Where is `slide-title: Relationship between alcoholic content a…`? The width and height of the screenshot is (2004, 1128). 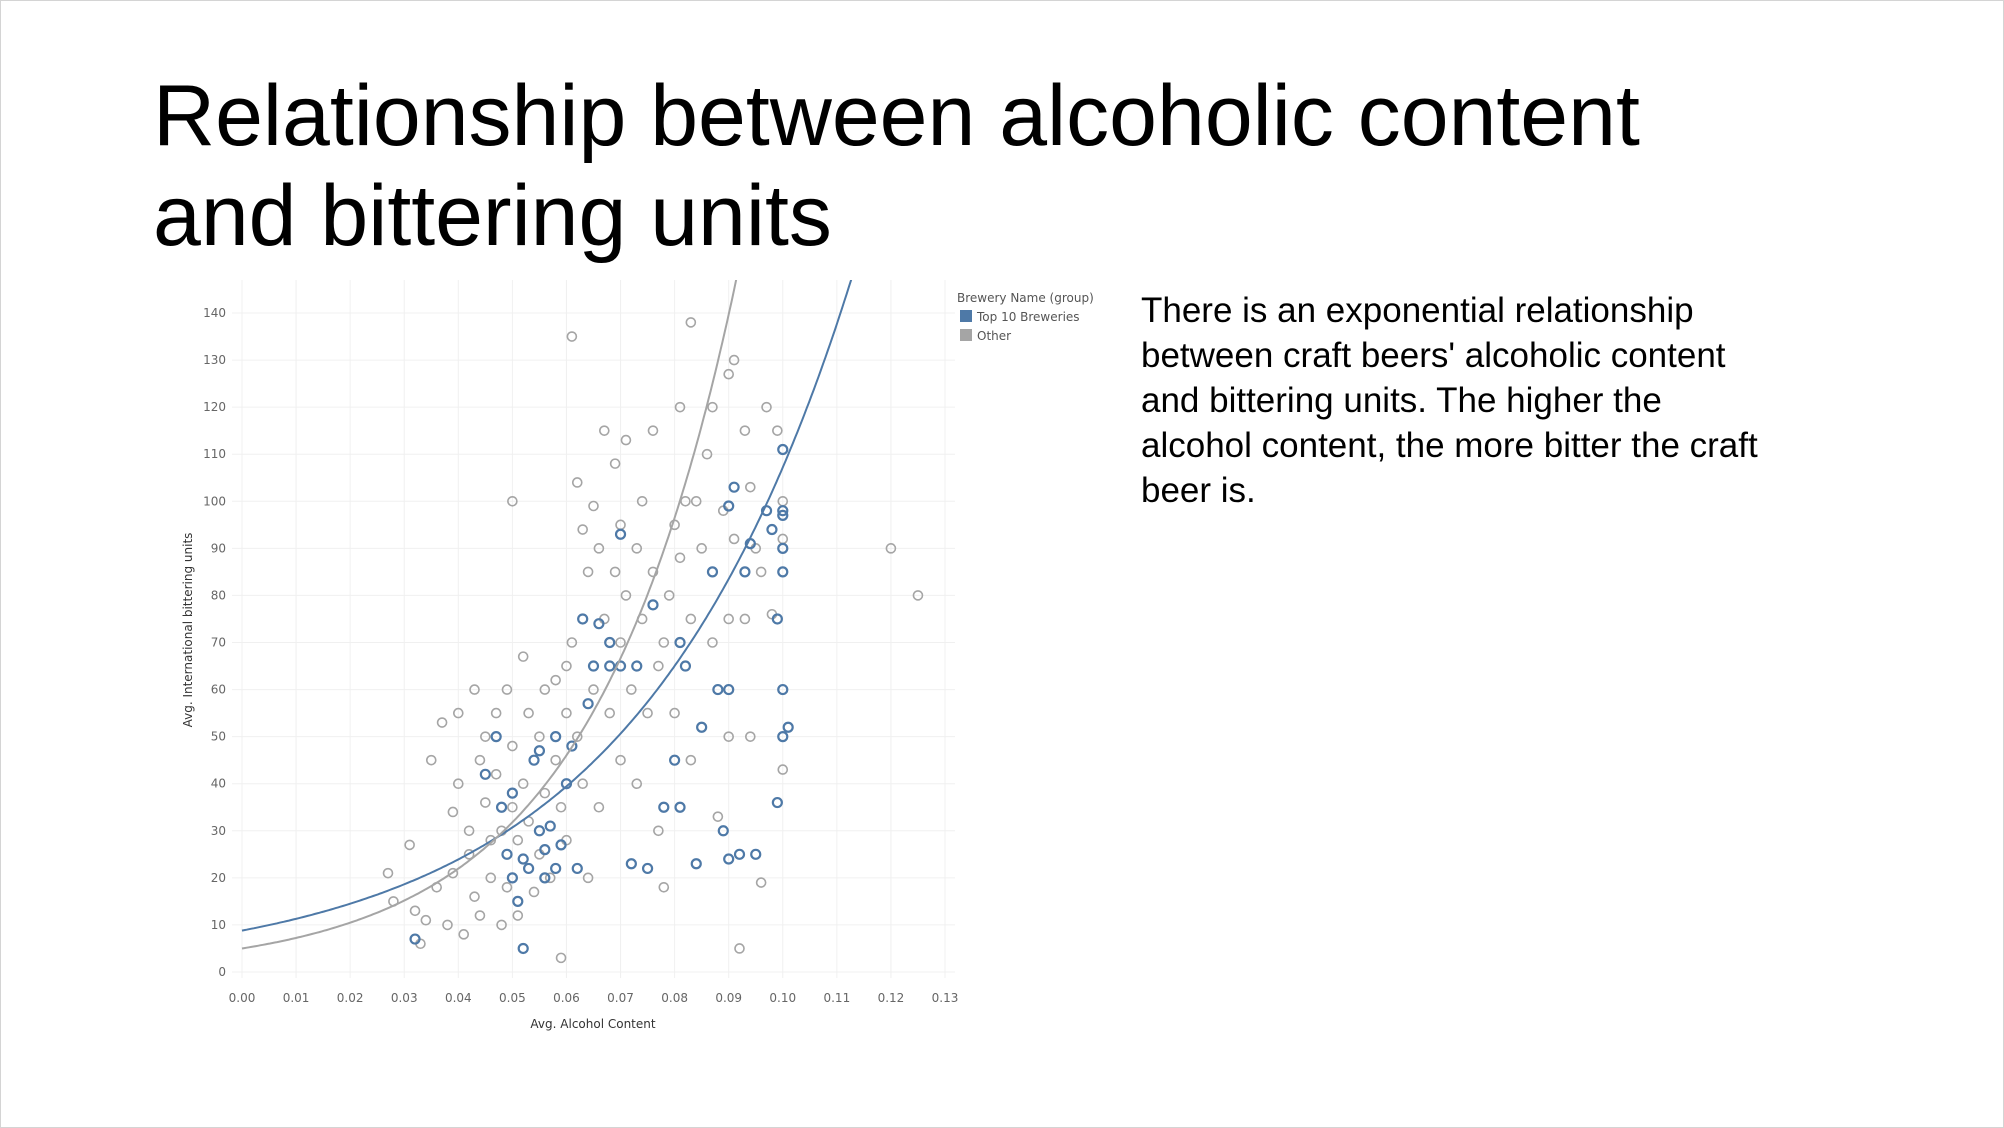 slide-title: Relationship between alcoholic content a… is located at coordinates (896, 166).